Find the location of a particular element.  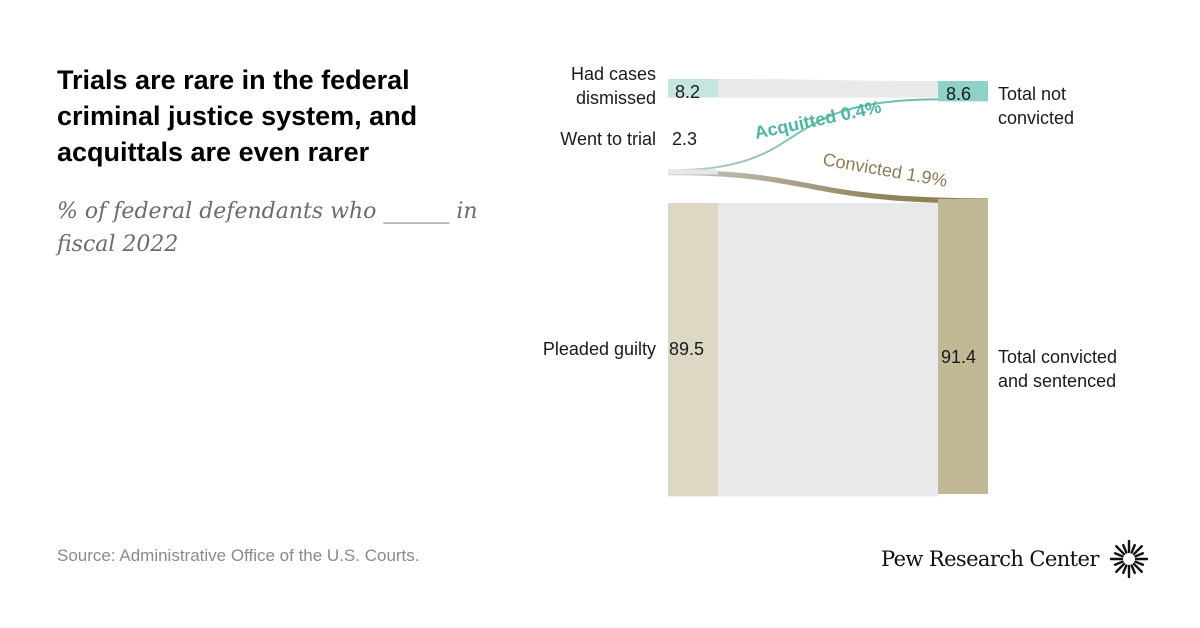

label-went-to-trial: Went to trial is located at coordinates (608, 139).